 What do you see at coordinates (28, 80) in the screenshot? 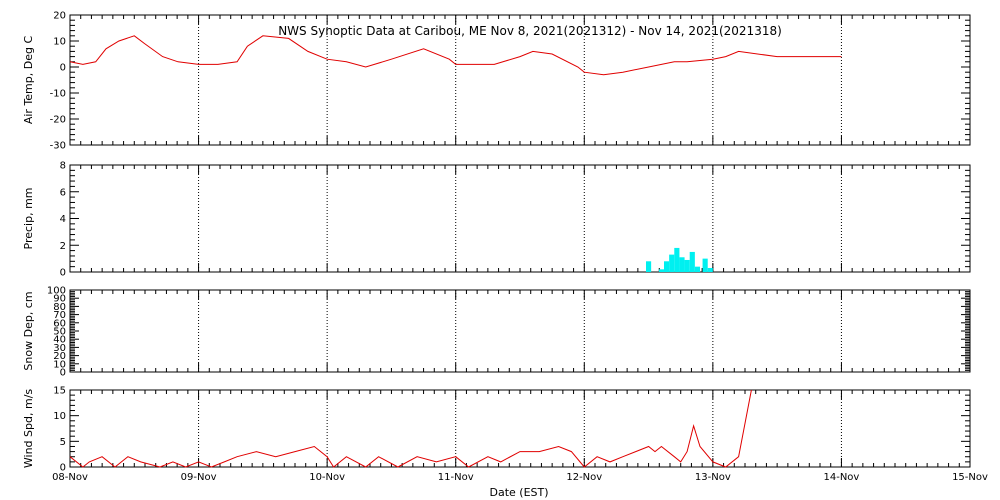
I see `y-axis-label: Air Temp, Deg C` at bounding box center [28, 80].